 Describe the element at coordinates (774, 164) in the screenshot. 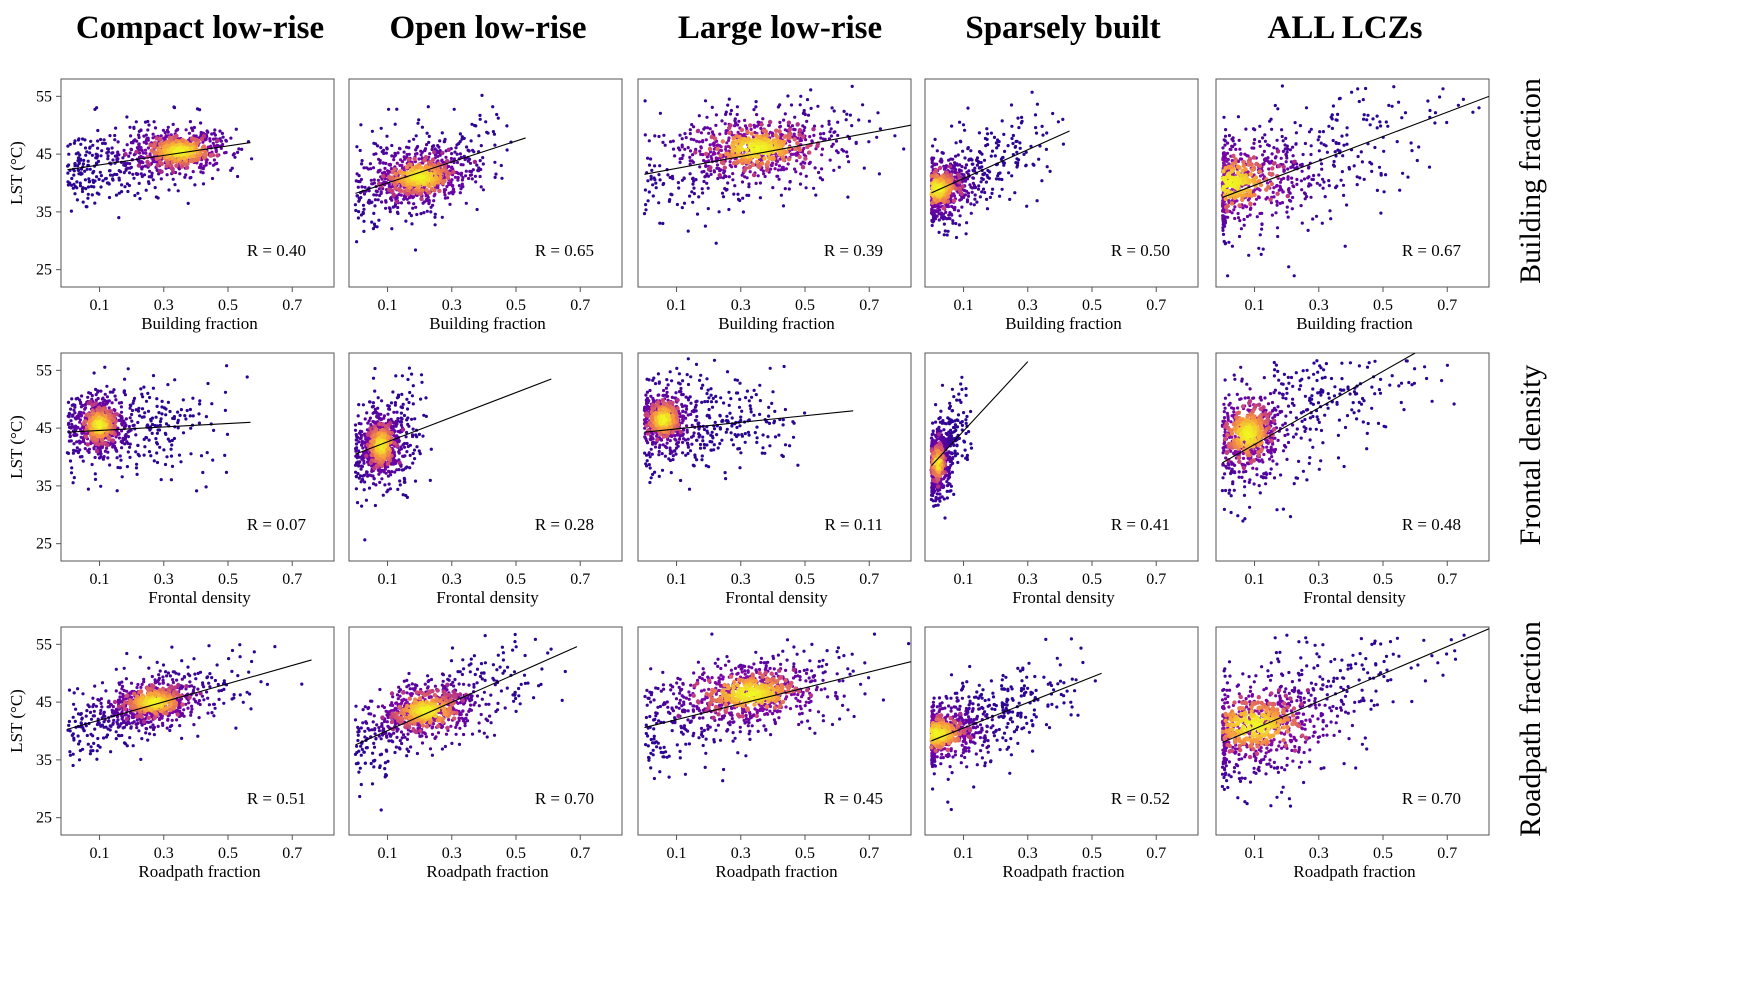

I see `point-cloud` at that location.